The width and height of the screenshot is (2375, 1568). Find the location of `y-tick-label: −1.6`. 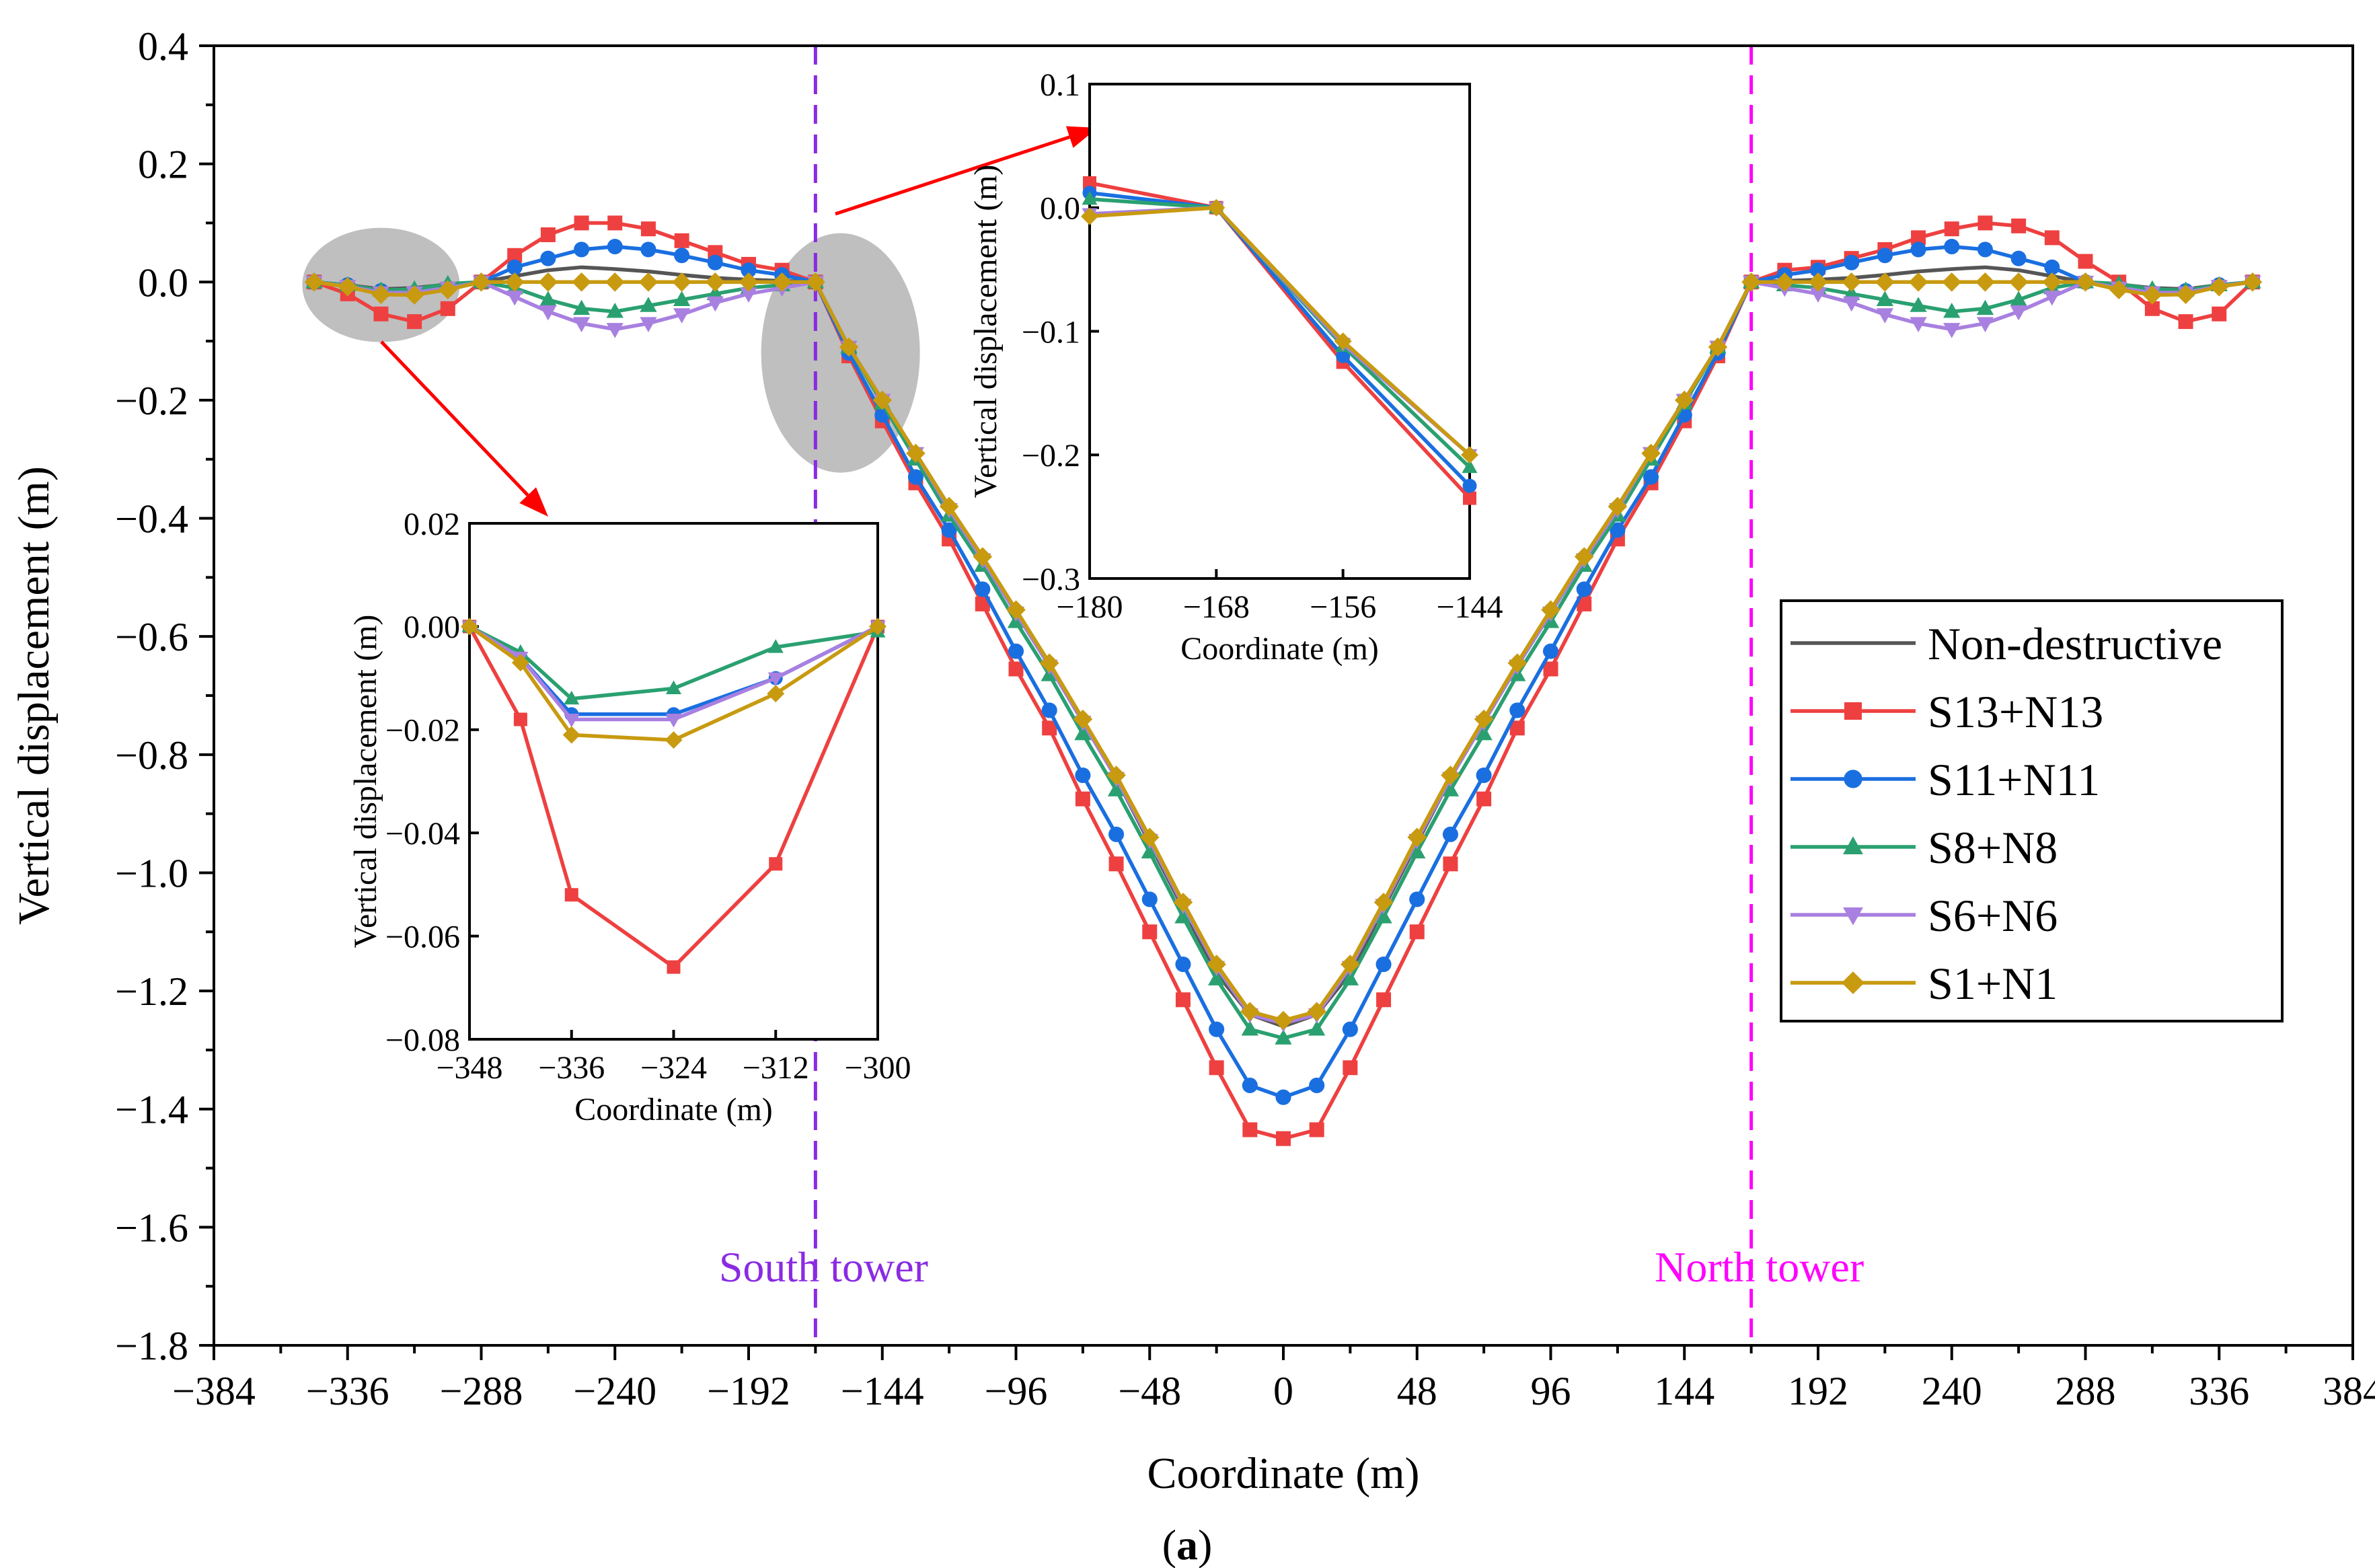

y-tick-label: −1.6 is located at coordinates (151, 1227).